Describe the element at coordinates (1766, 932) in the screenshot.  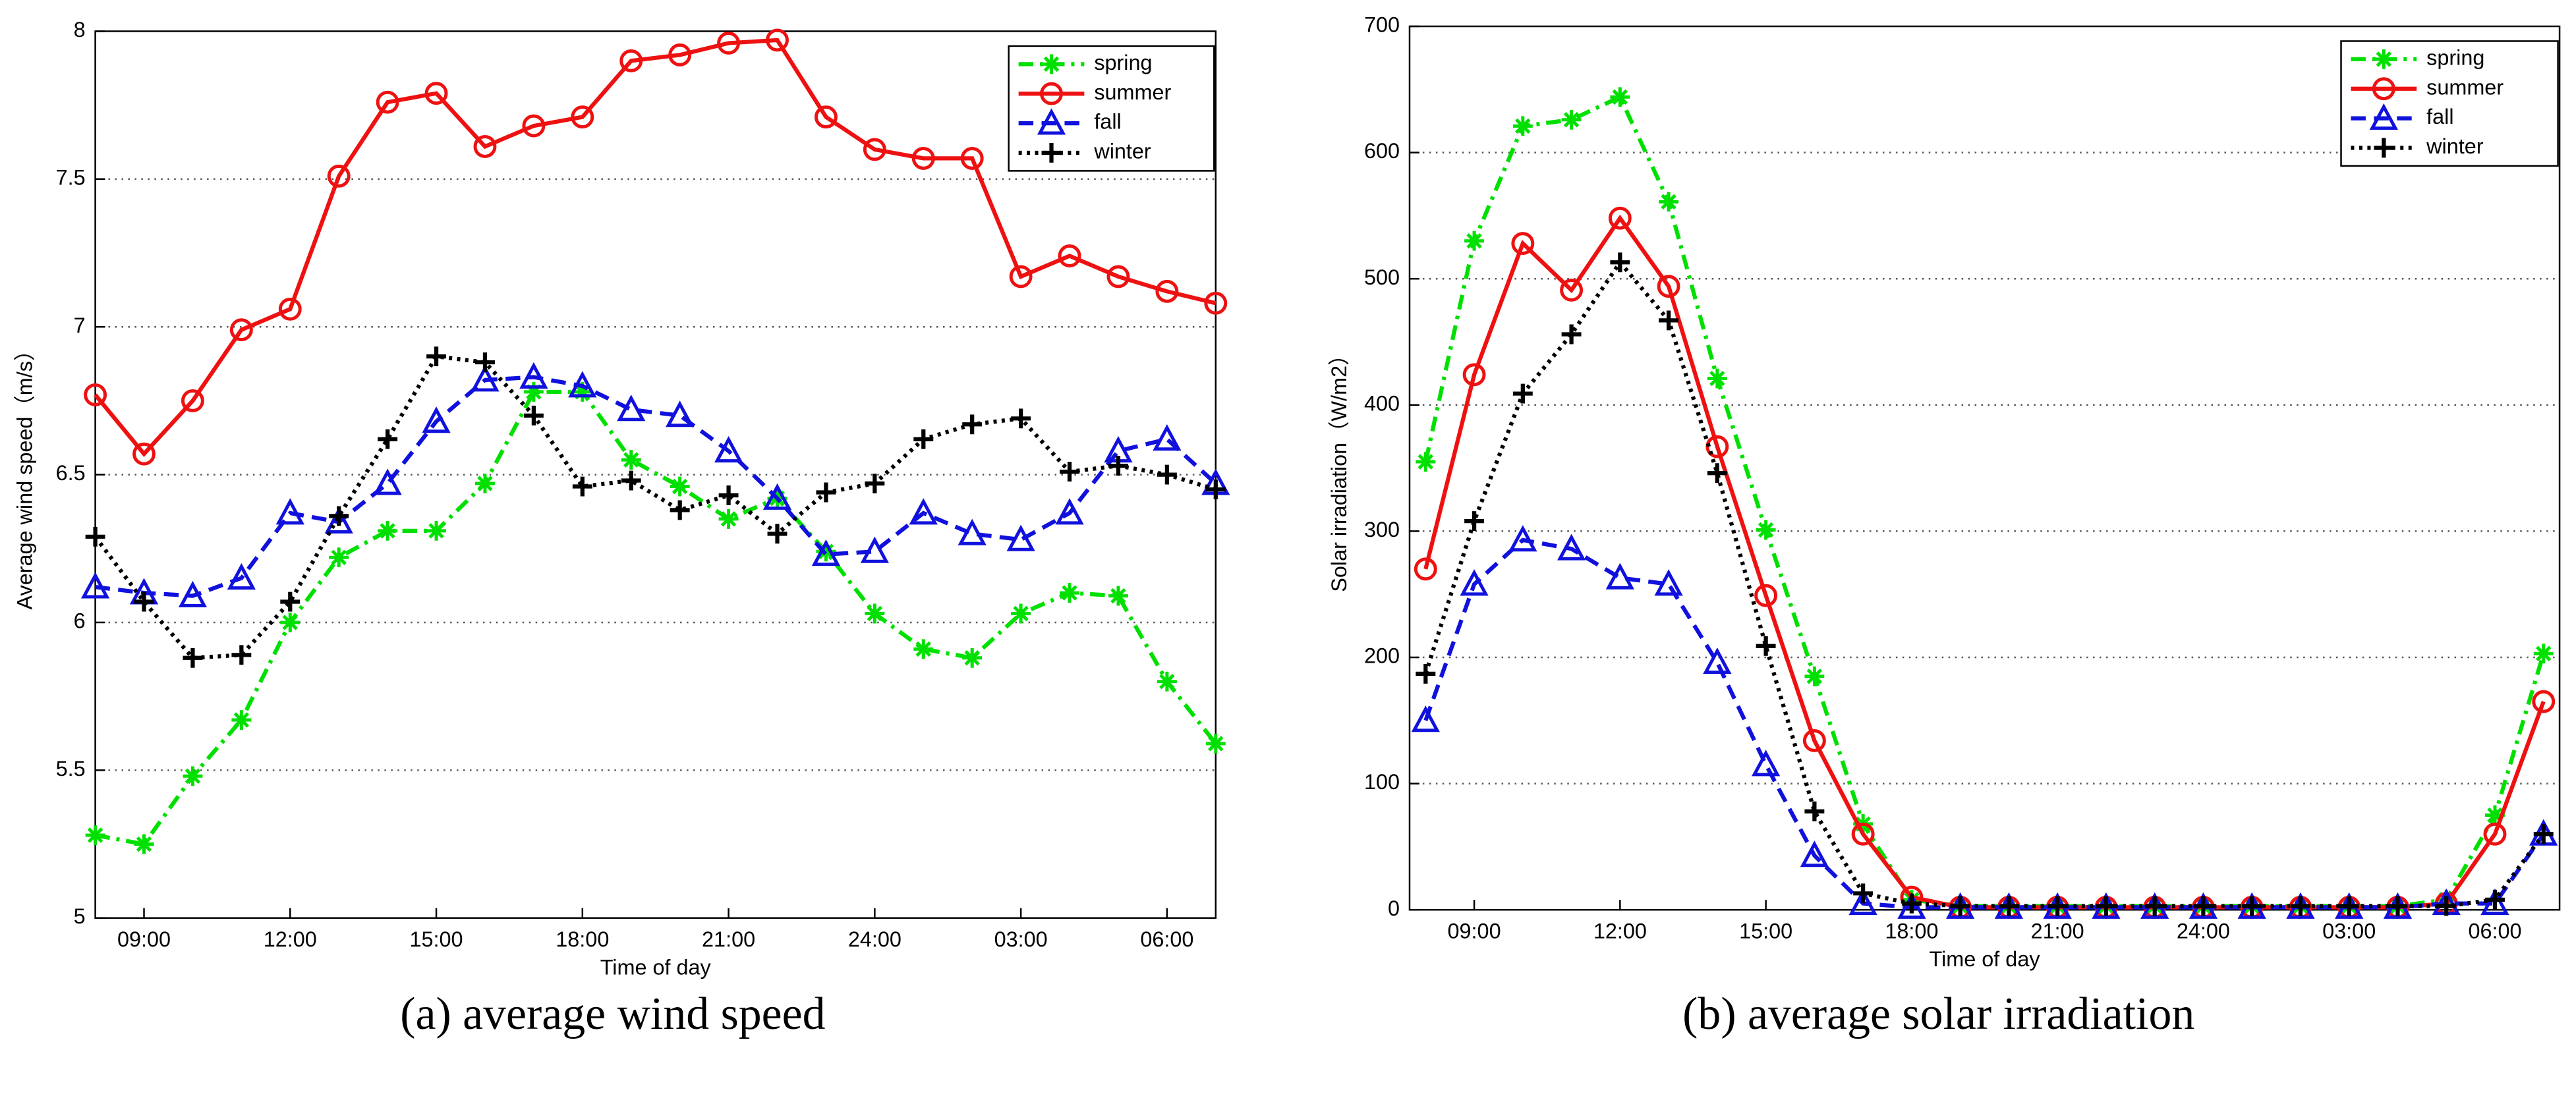
I see `x-tick-label: 15:00` at that location.